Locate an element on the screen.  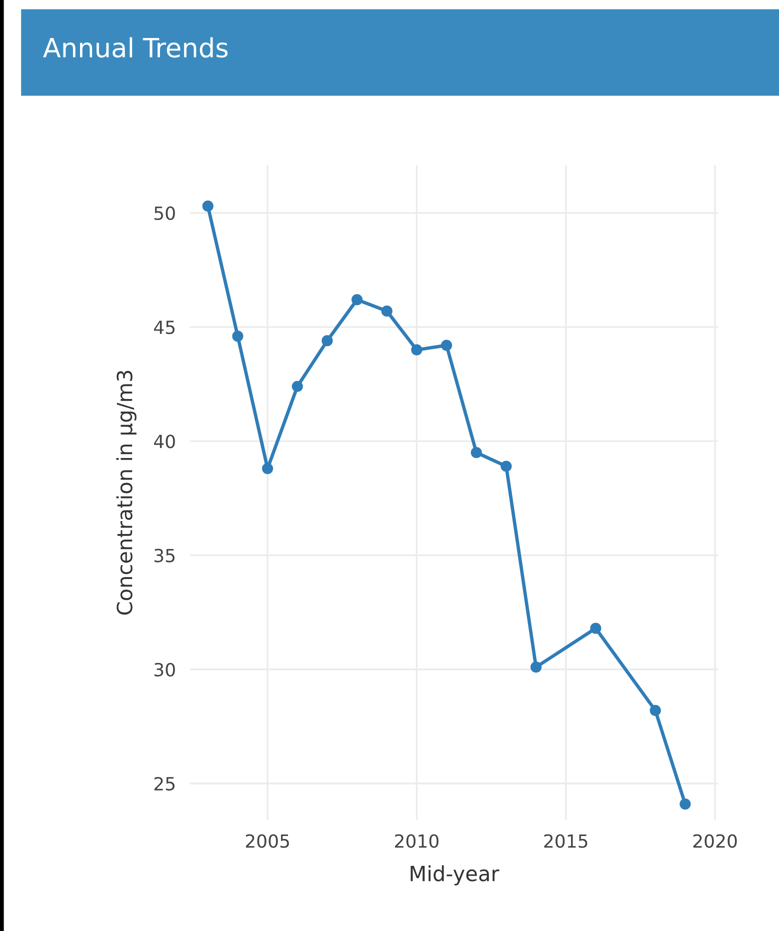
x-tick-label: 2010 is located at coordinates (416, 841).